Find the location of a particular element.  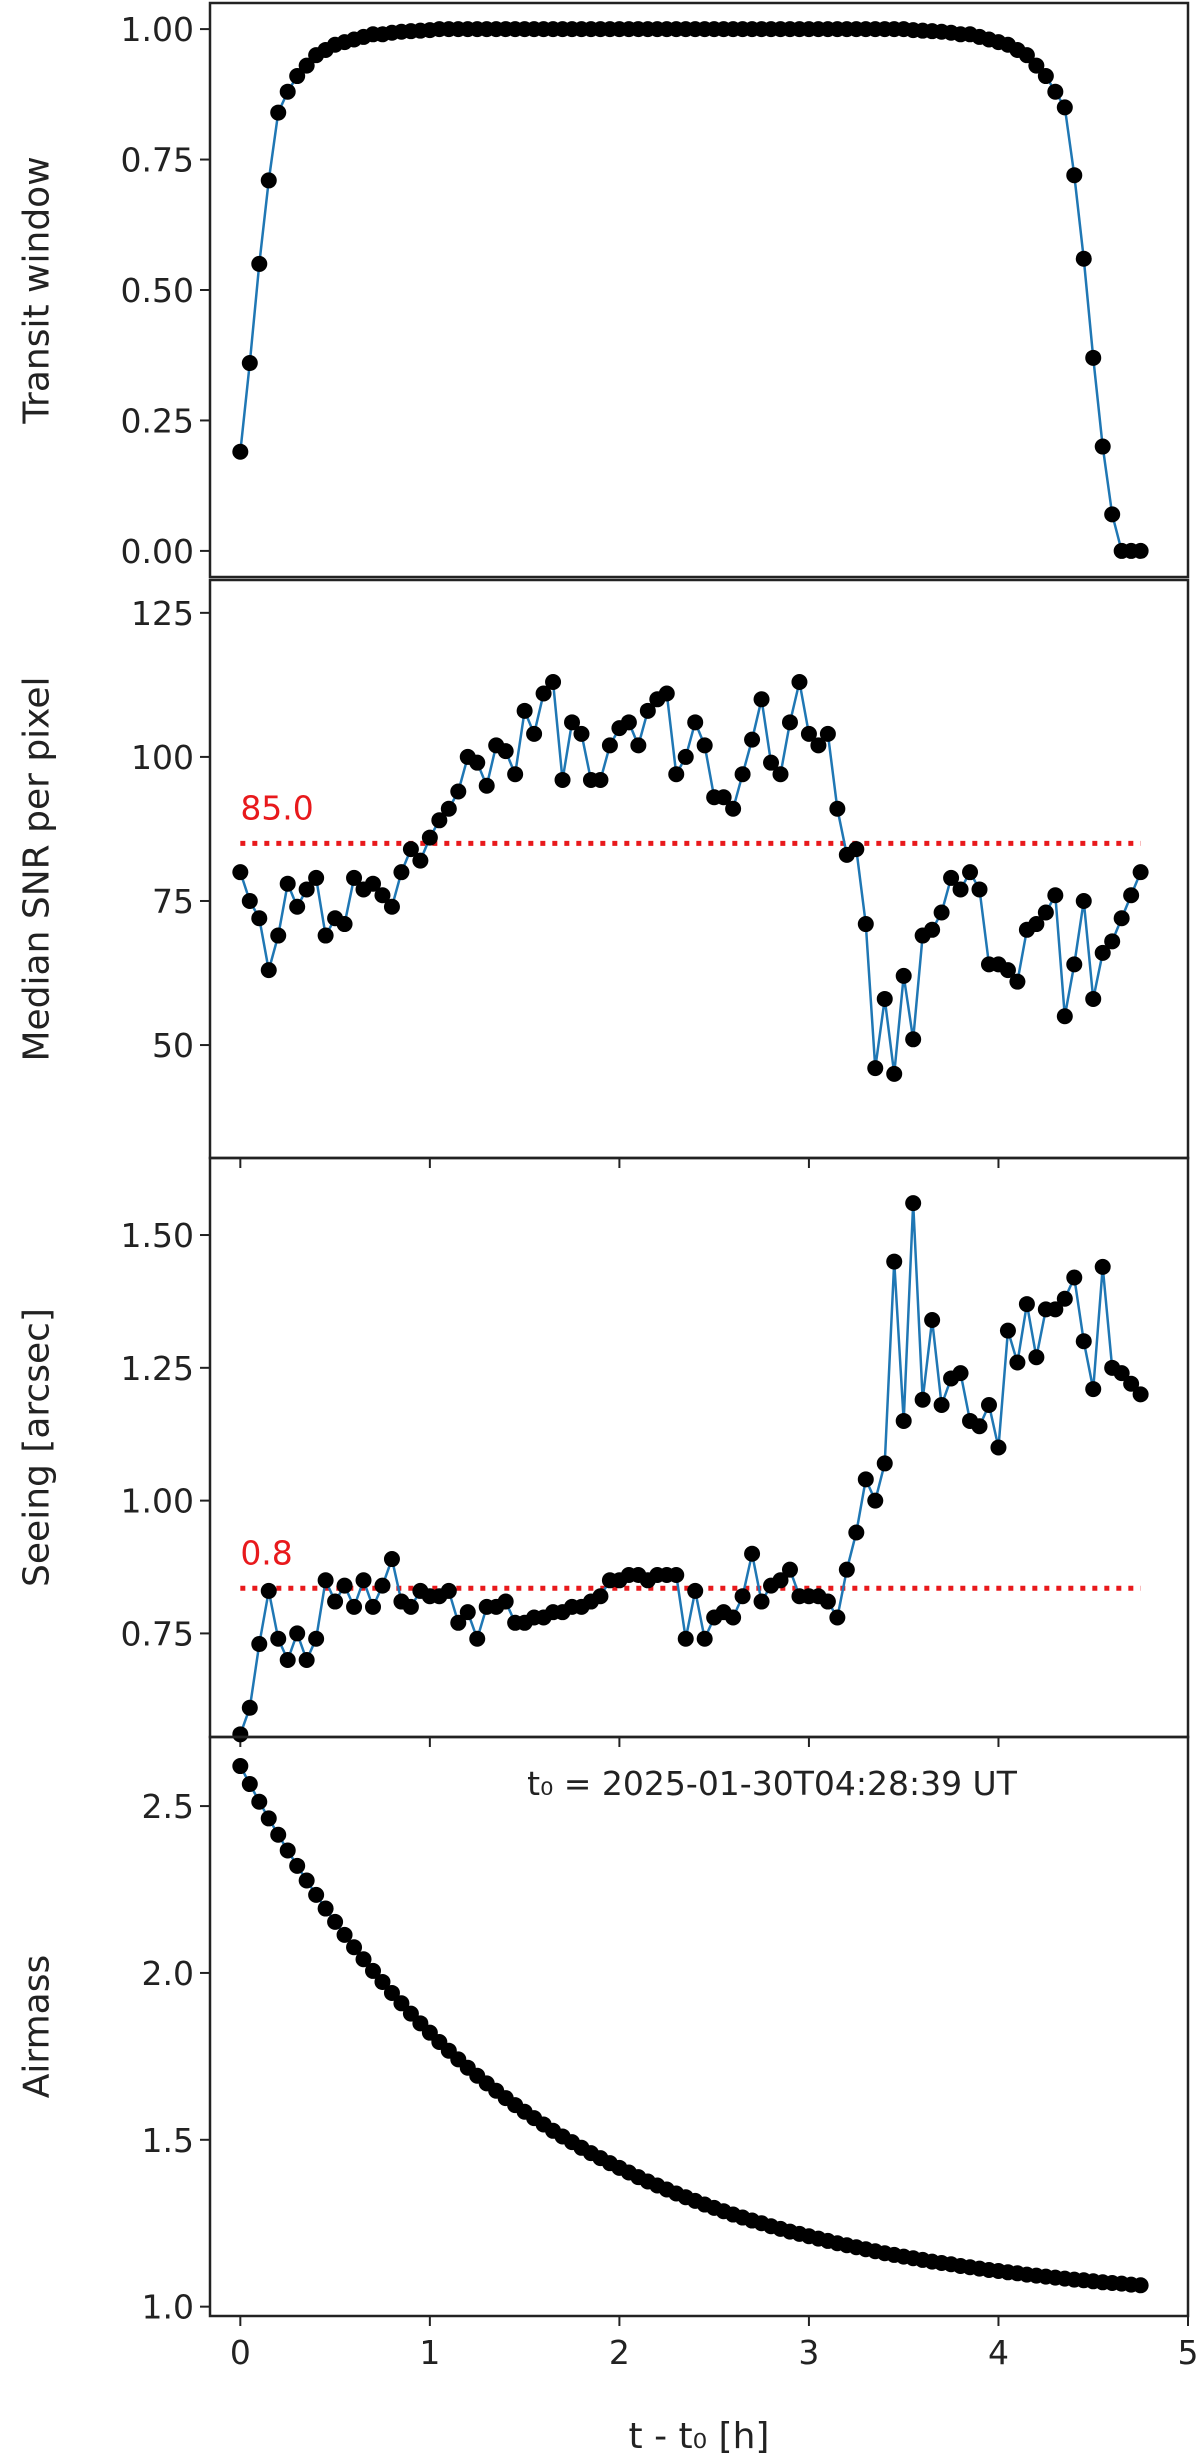

x-tick-label: 2 is located at coordinates (619, 2352).